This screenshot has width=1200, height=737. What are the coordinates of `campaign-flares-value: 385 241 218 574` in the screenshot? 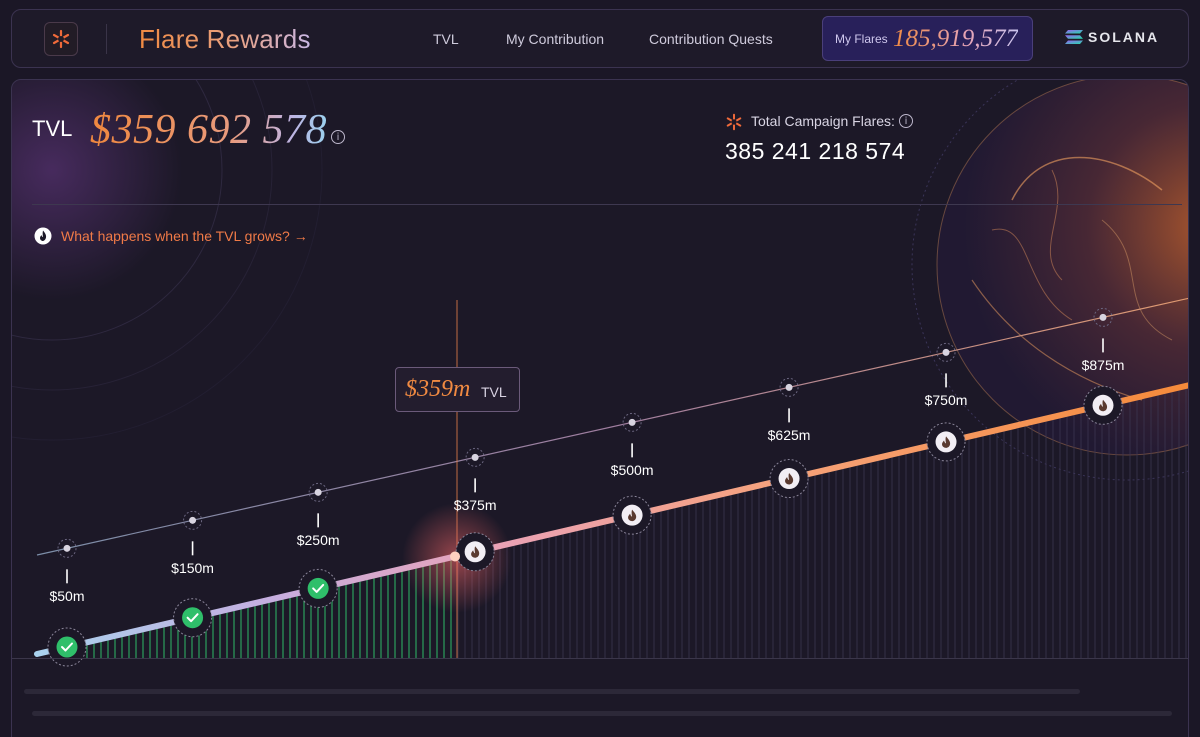 It's located at (815, 151).